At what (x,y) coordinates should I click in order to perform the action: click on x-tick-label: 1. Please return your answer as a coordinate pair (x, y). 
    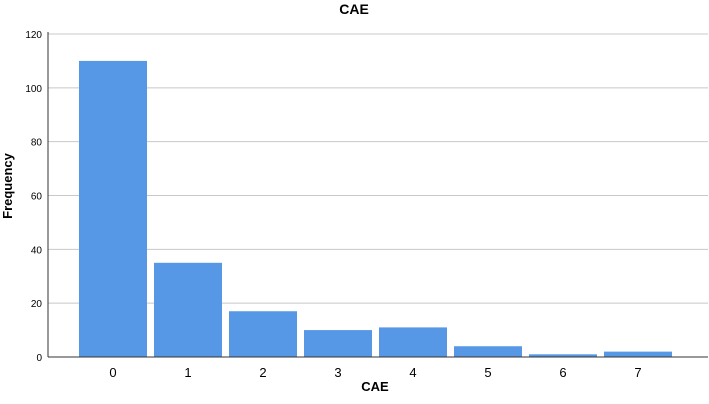
    Looking at the image, I should click on (187, 372).